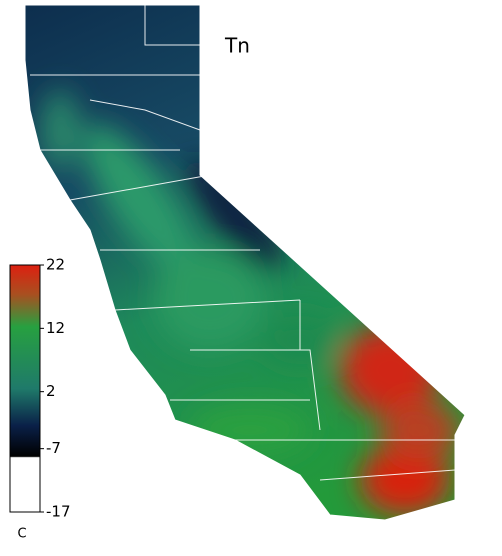  Describe the element at coordinates (25, 388) in the screenshot. I see `colorbar` at that location.